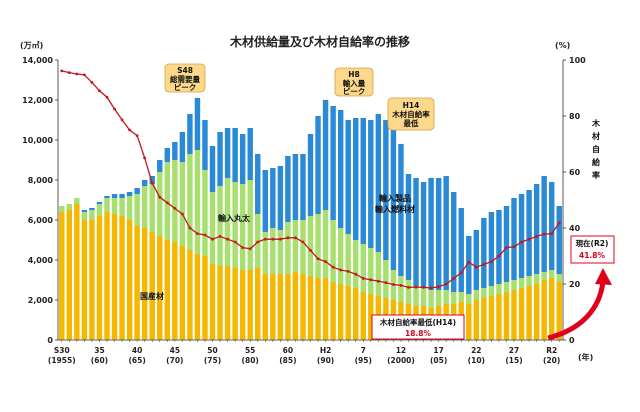 This screenshot has width=640, height=412. Describe the element at coordinates (99, 350) in the screenshot. I see `x-tick-label-1: 35` at that location.